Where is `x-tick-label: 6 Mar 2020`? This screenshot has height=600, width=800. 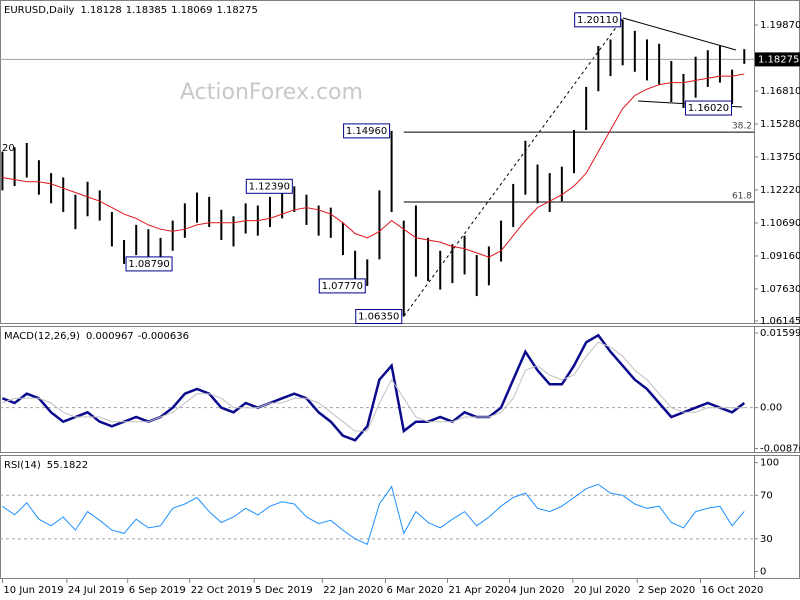
x-tick-label: 6 Mar 2020 is located at coordinates (415, 590).